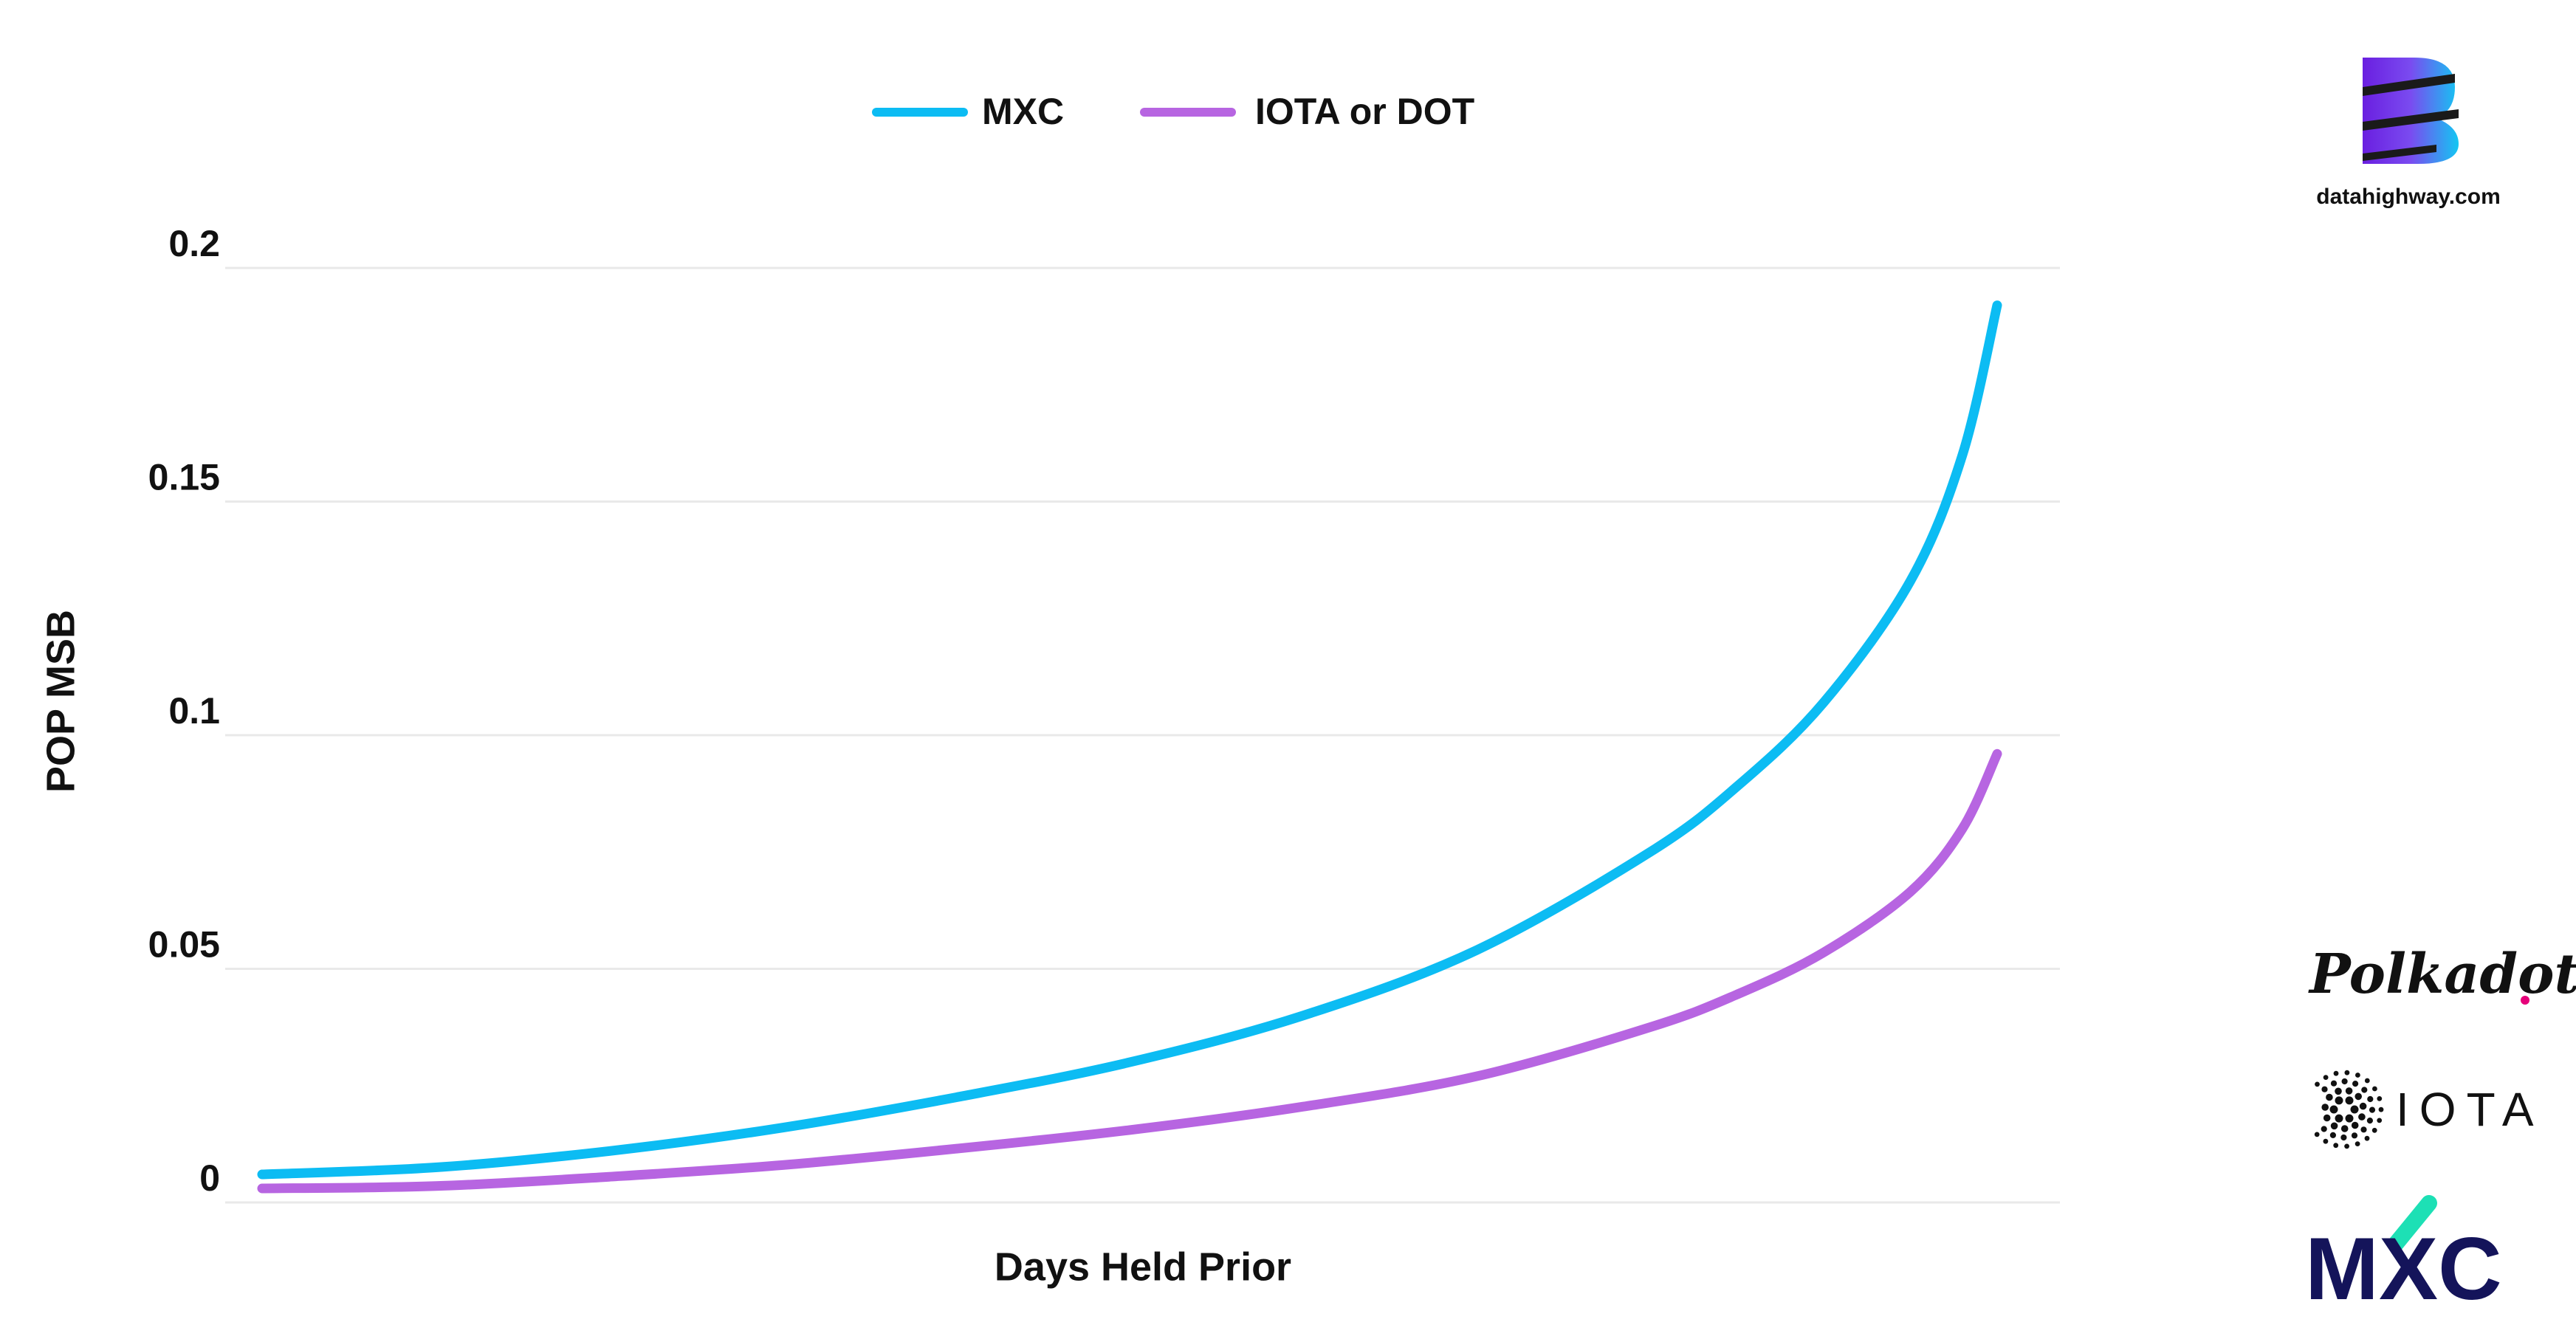 Image resolution: width=2576 pixels, height=1339 pixels. I want to click on y-tick-label: 0, so click(209, 1178).